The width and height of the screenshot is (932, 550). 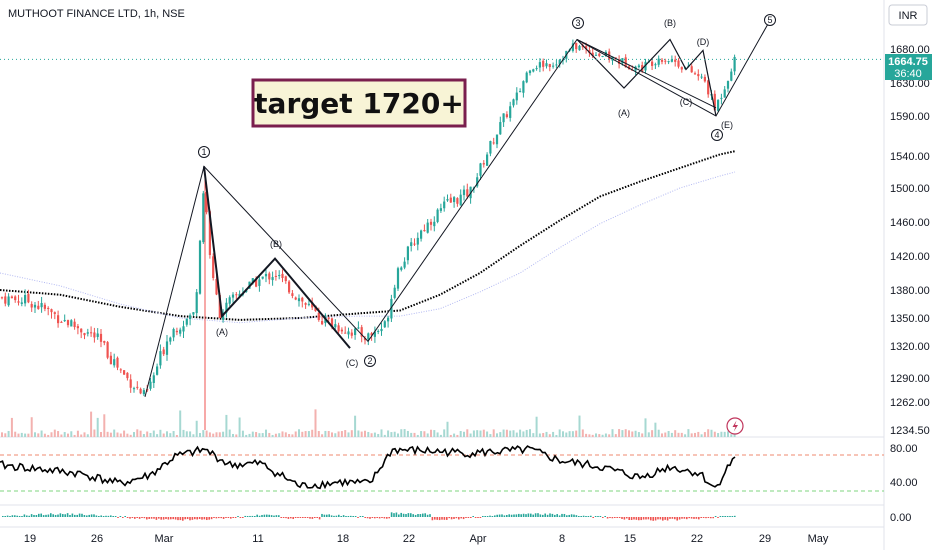 I want to click on time-tick-label: 15, so click(x=630, y=539).